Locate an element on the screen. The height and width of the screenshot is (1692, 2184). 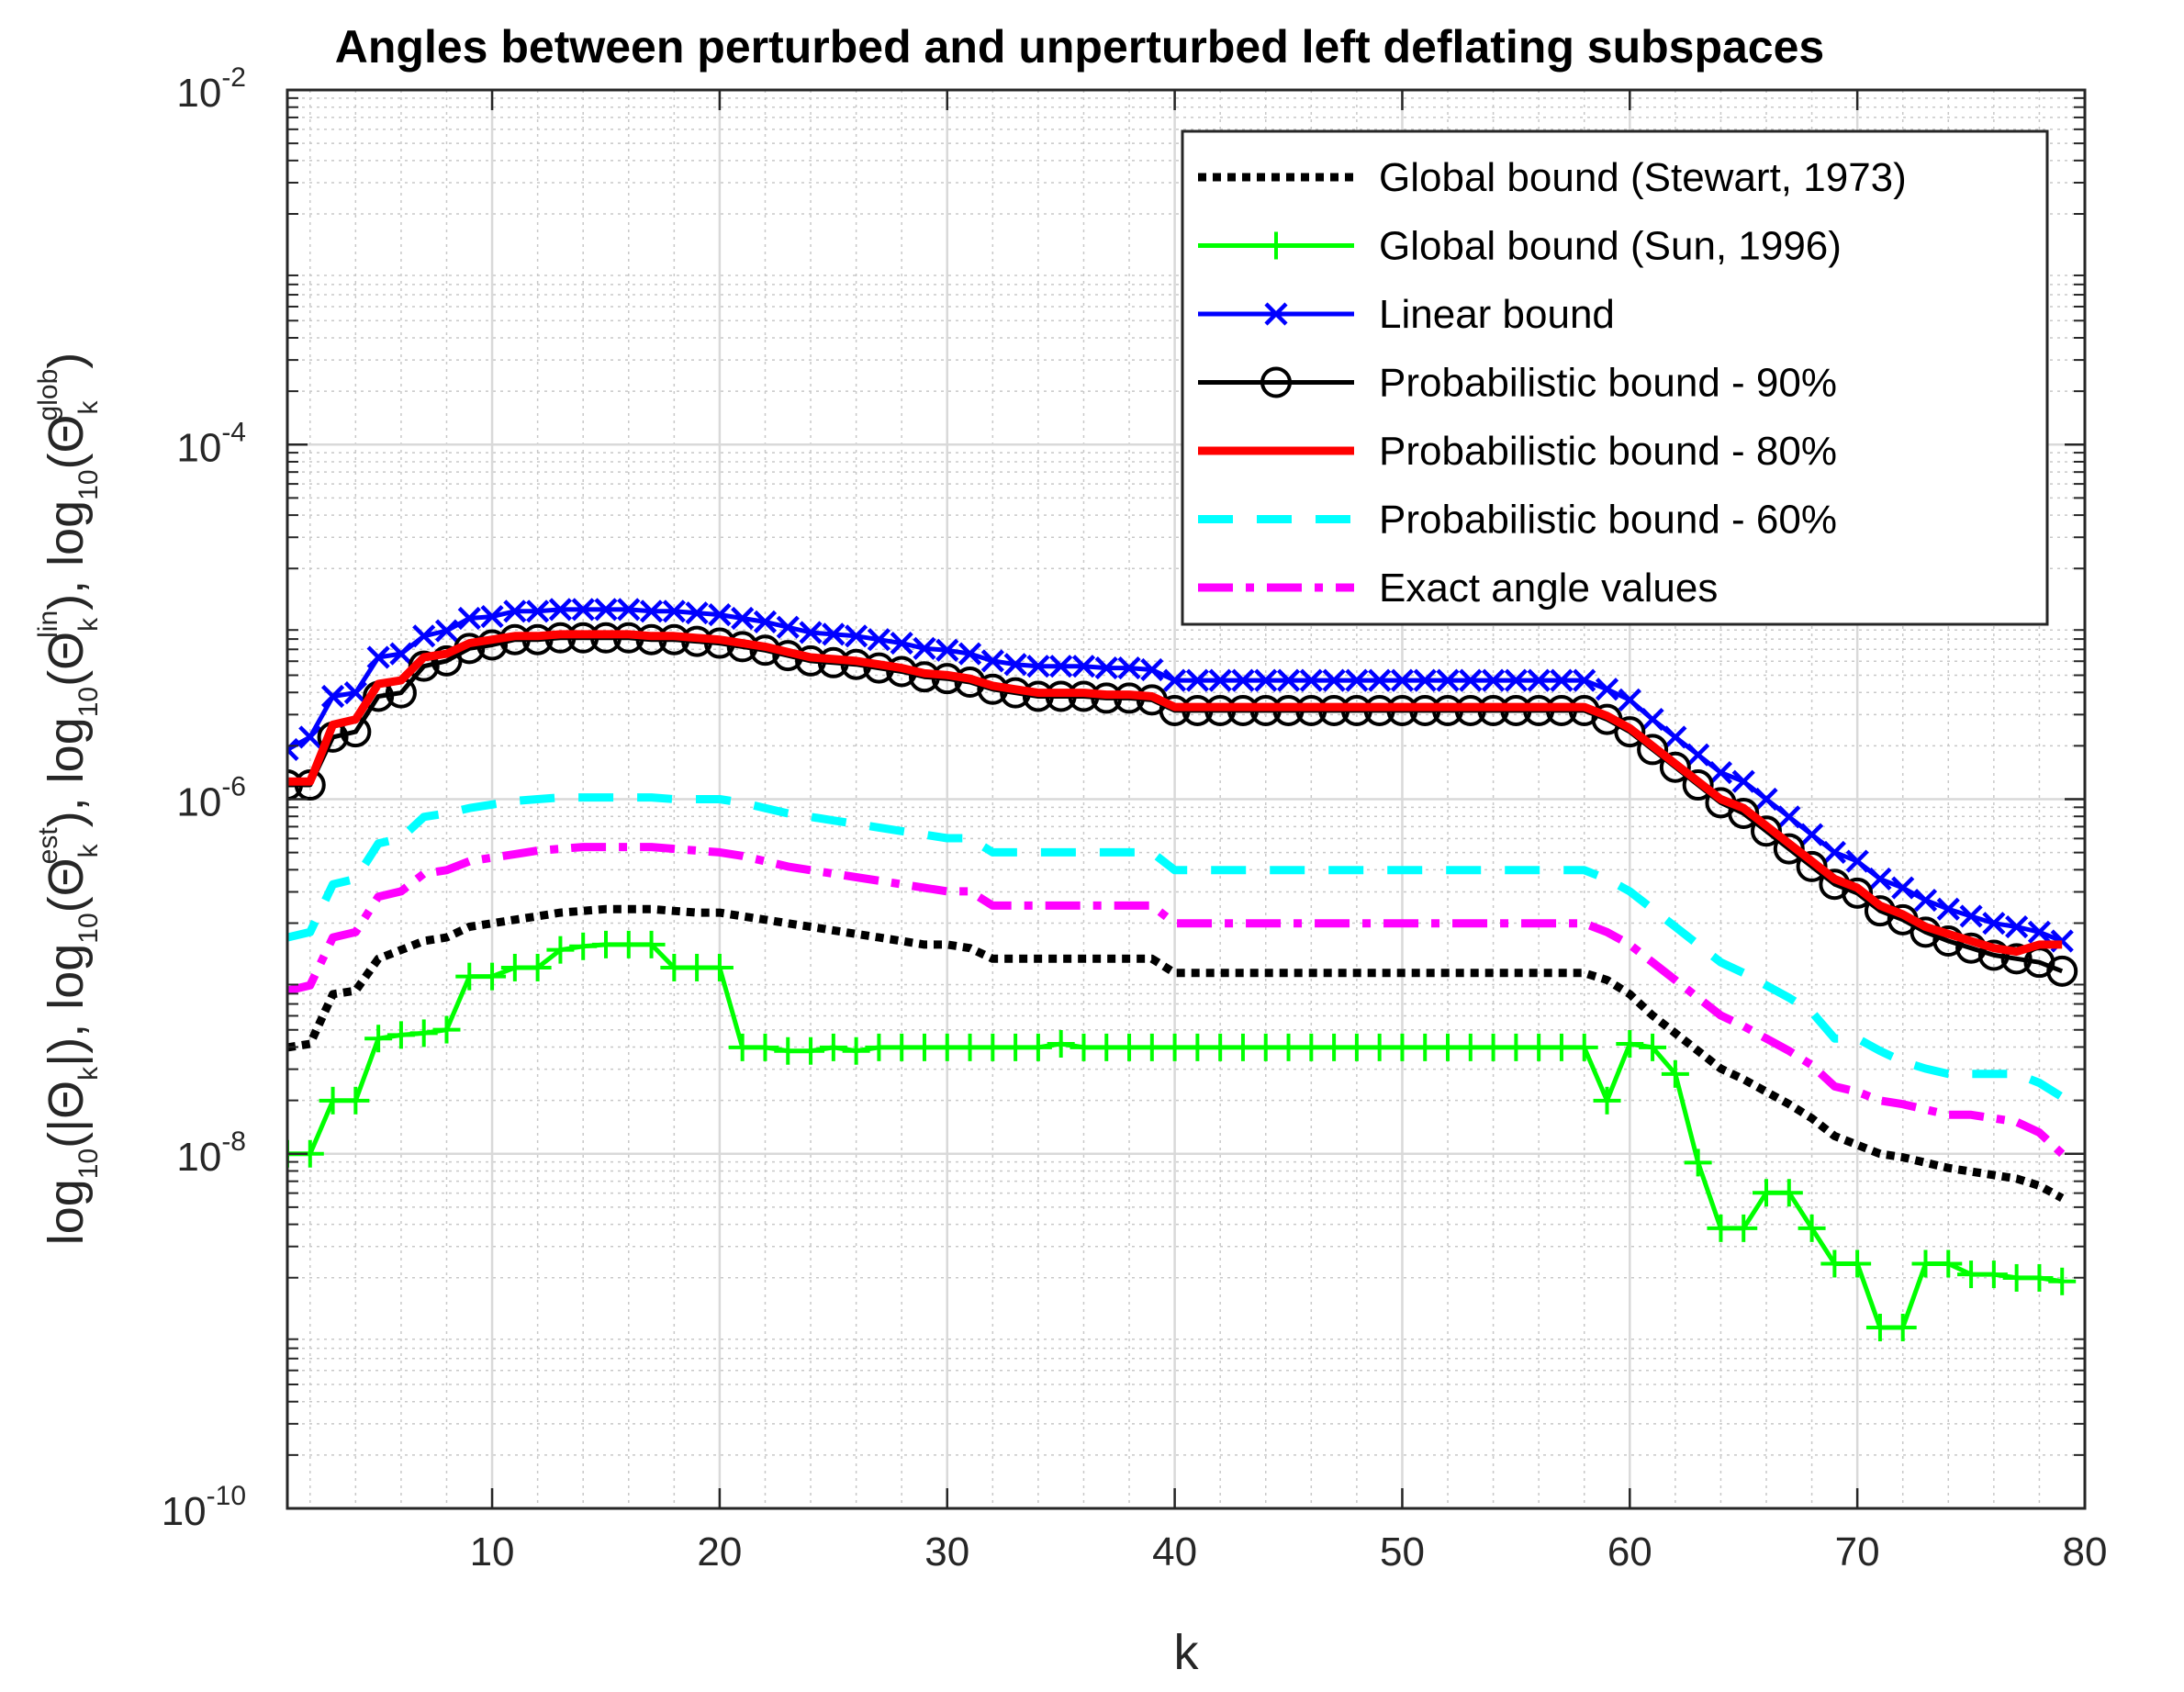
y-tick-label: 10⁻² is located at coordinates (211, 89).